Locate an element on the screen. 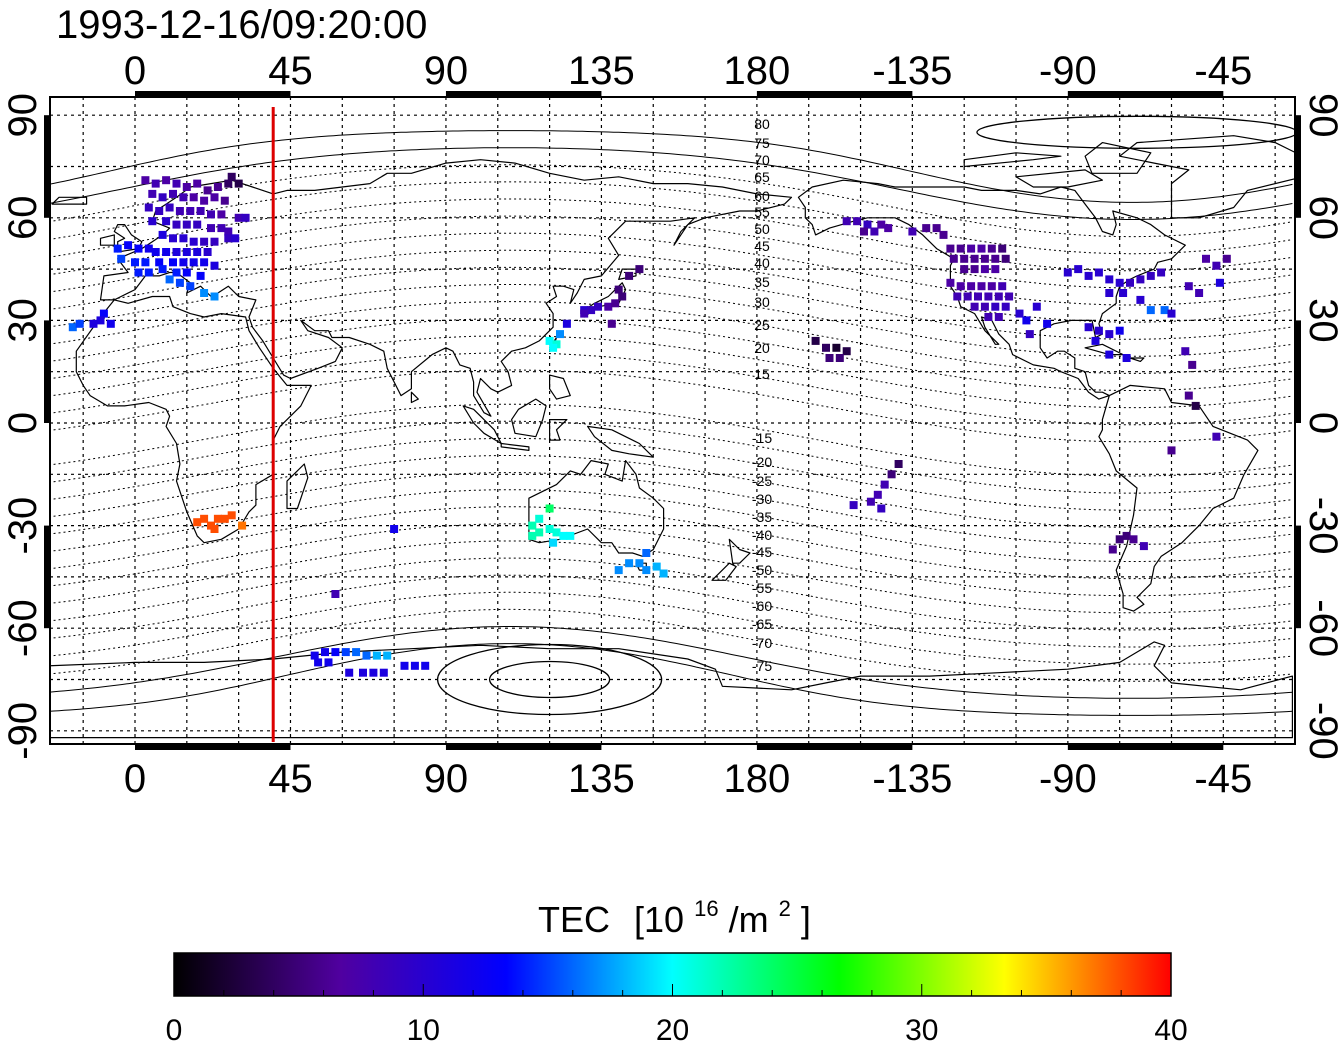 The height and width of the screenshot is (1048, 1344). mlat-contour-ring is located at coordinates (1135, 132).